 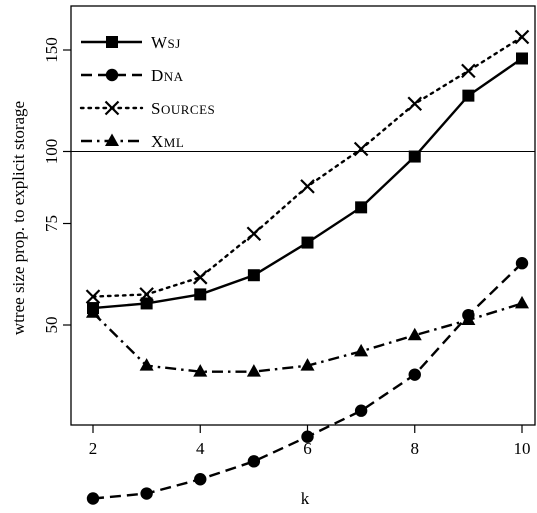 I want to click on y-tick-label: 150, so click(x=51, y=50).